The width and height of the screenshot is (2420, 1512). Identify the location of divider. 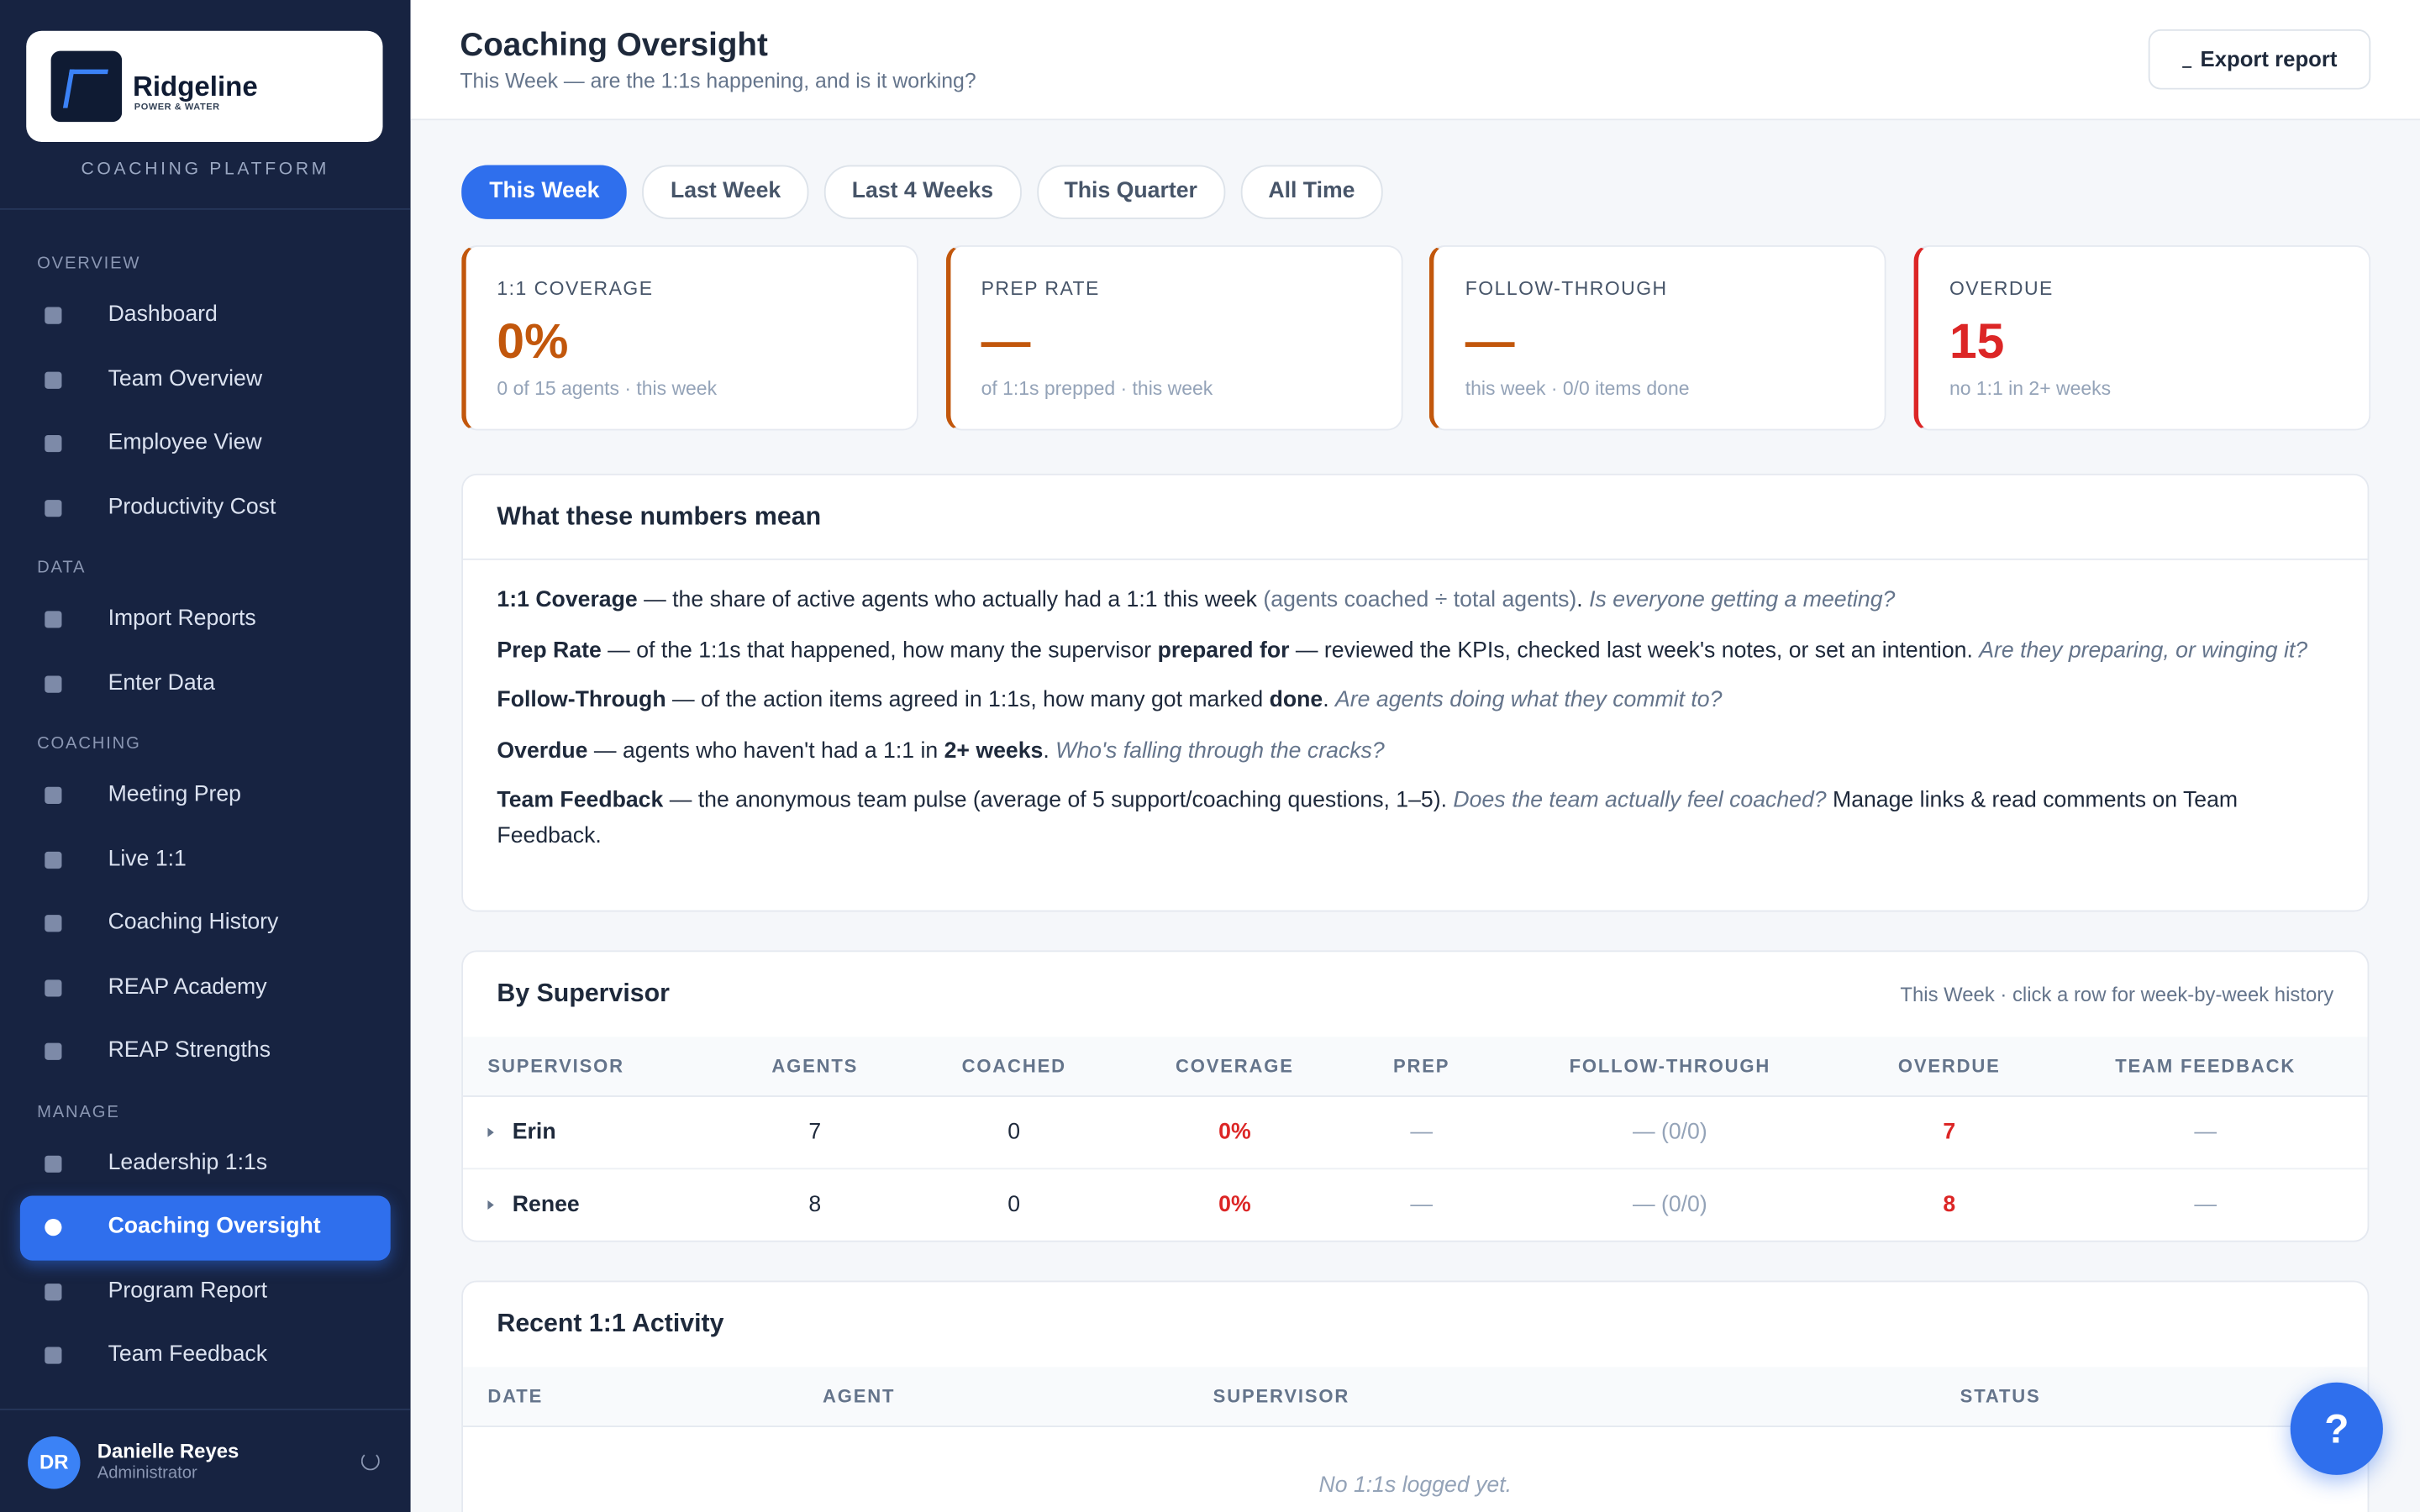
(206, 1409).